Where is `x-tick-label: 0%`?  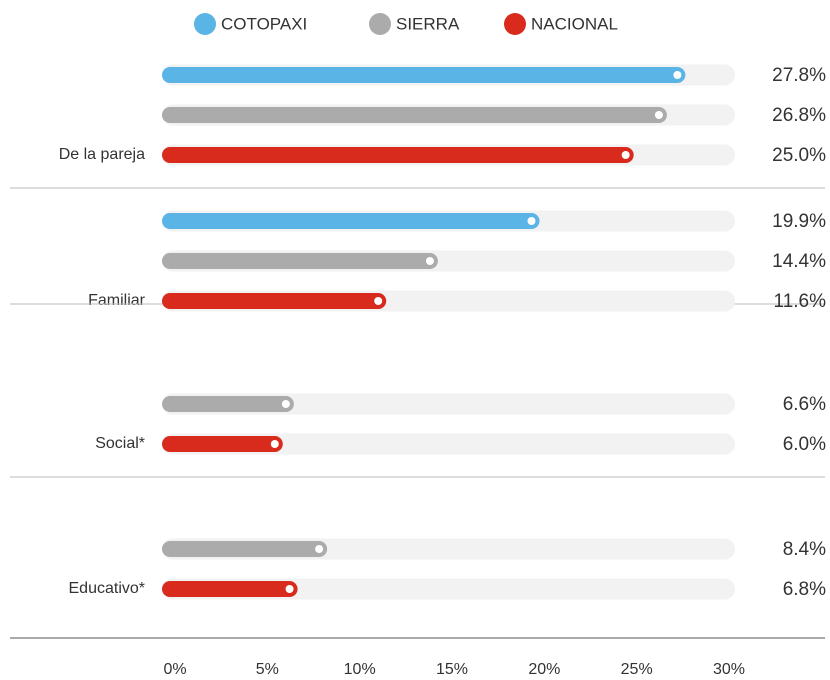 x-tick-label: 0% is located at coordinates (174, 669).